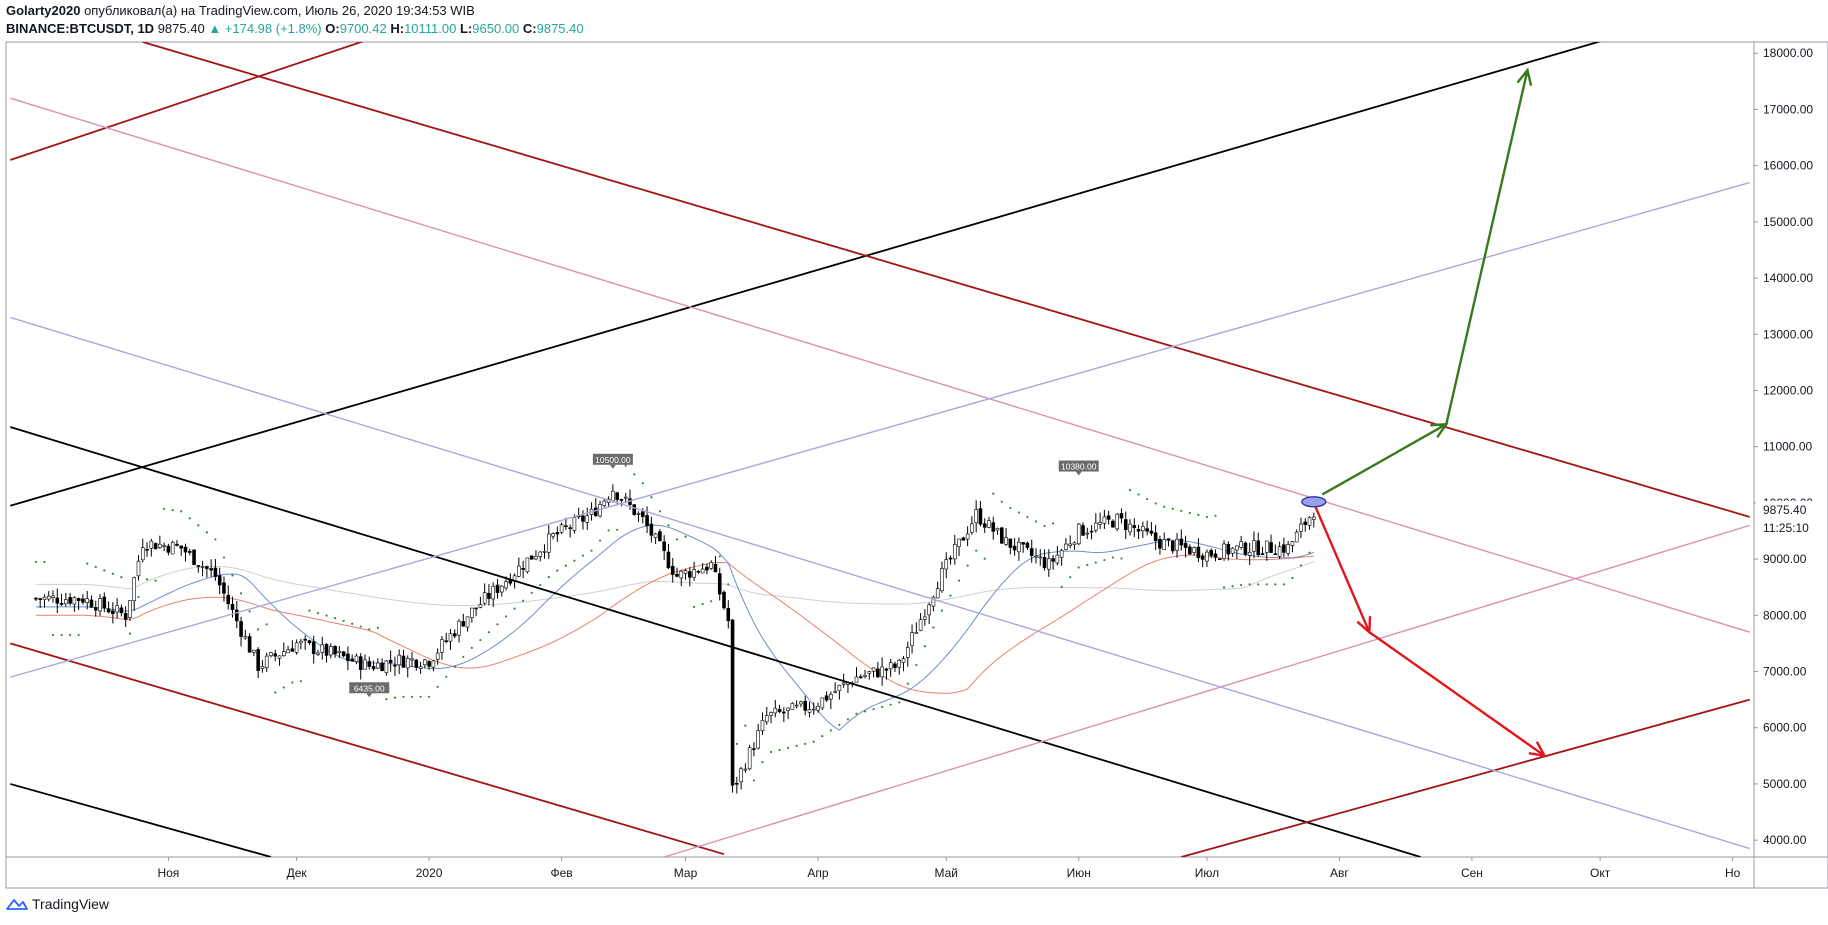 This screenshot has height=925, width=1828. Describe the element at coordinates (818, 873) in the screenshot. I see `x-tick-label: Апр` at that location.